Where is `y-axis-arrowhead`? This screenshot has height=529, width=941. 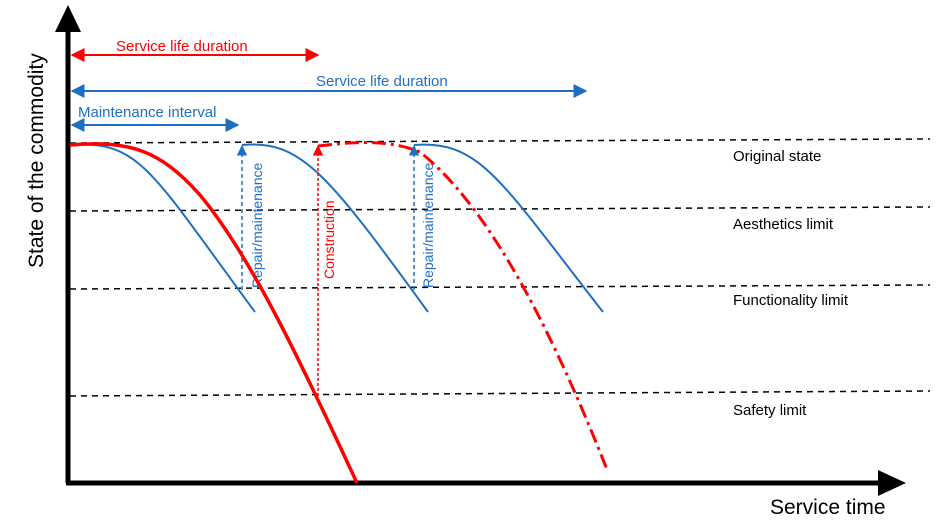 y-axis-arrowhead is located at coordinates (68, 18).